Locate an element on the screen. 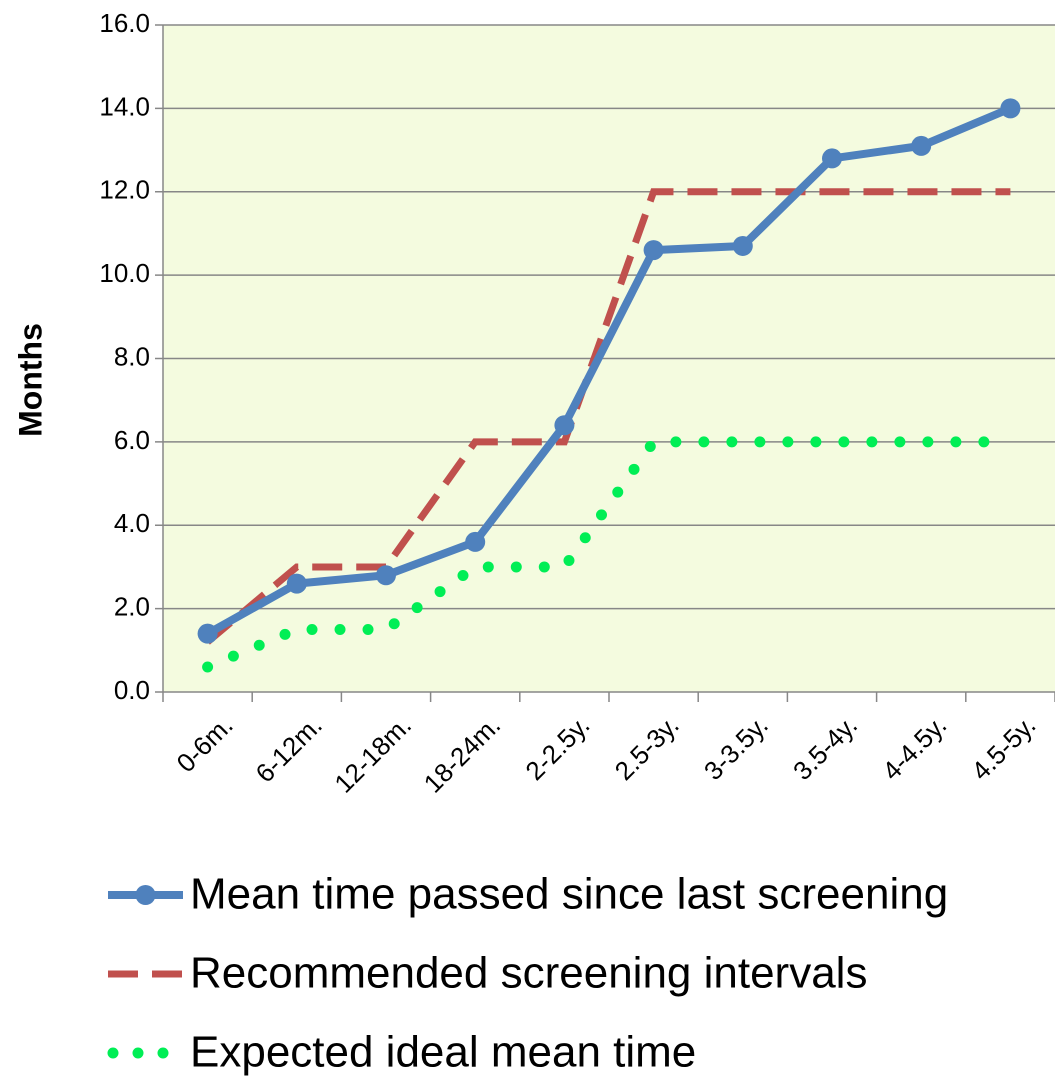 The height and width of the screenshot is (1079, 1055). y-tick-label: 14.0 is located at coordinates (124, 106).